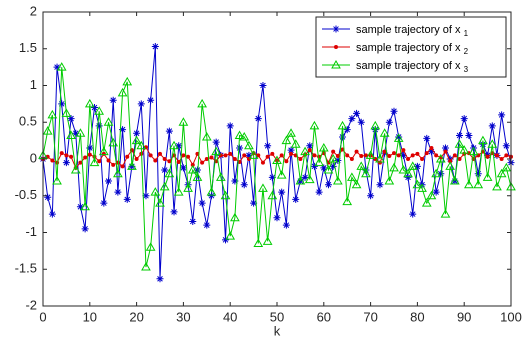 The width and height of the screenshot is (523, 347). What do you see at coordinates (42, 317) in the screenshot?
I see `x-tick-label: 0` at bounding box center [42, 317].